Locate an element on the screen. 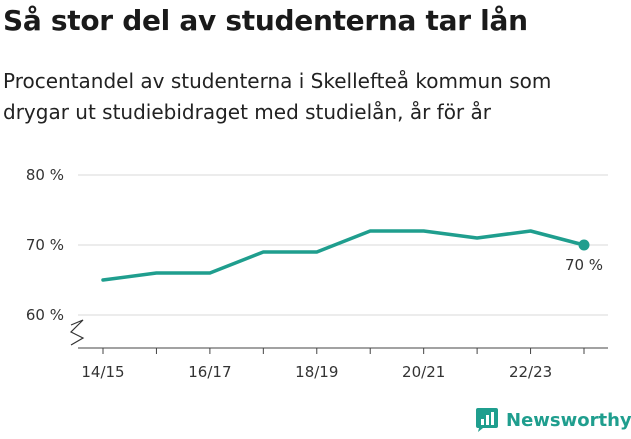 The image size is (631, 439). x-tick-label: 22/23 is located at coordinates (530, 372).